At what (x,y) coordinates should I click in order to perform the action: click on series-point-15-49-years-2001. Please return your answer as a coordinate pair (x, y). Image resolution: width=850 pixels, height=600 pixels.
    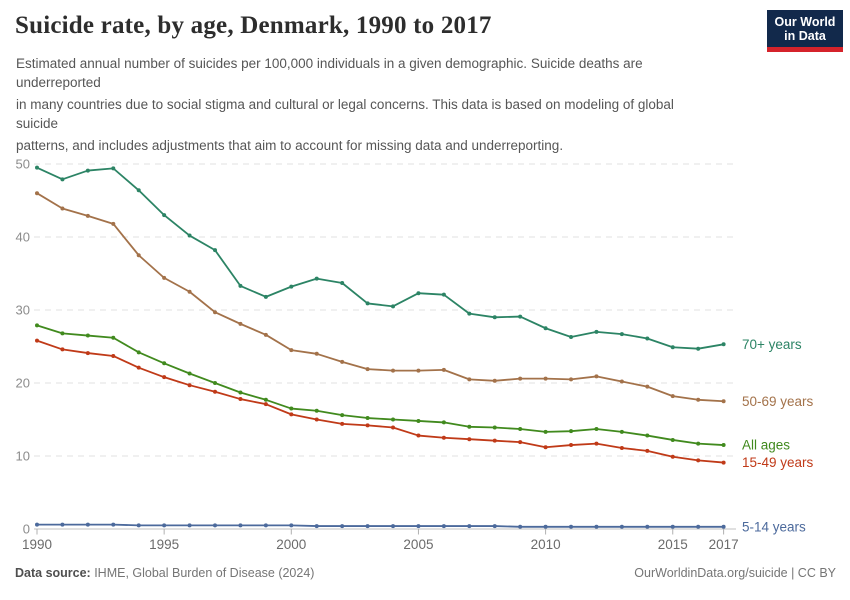
    Looking at the image, I should click on (316, 419).